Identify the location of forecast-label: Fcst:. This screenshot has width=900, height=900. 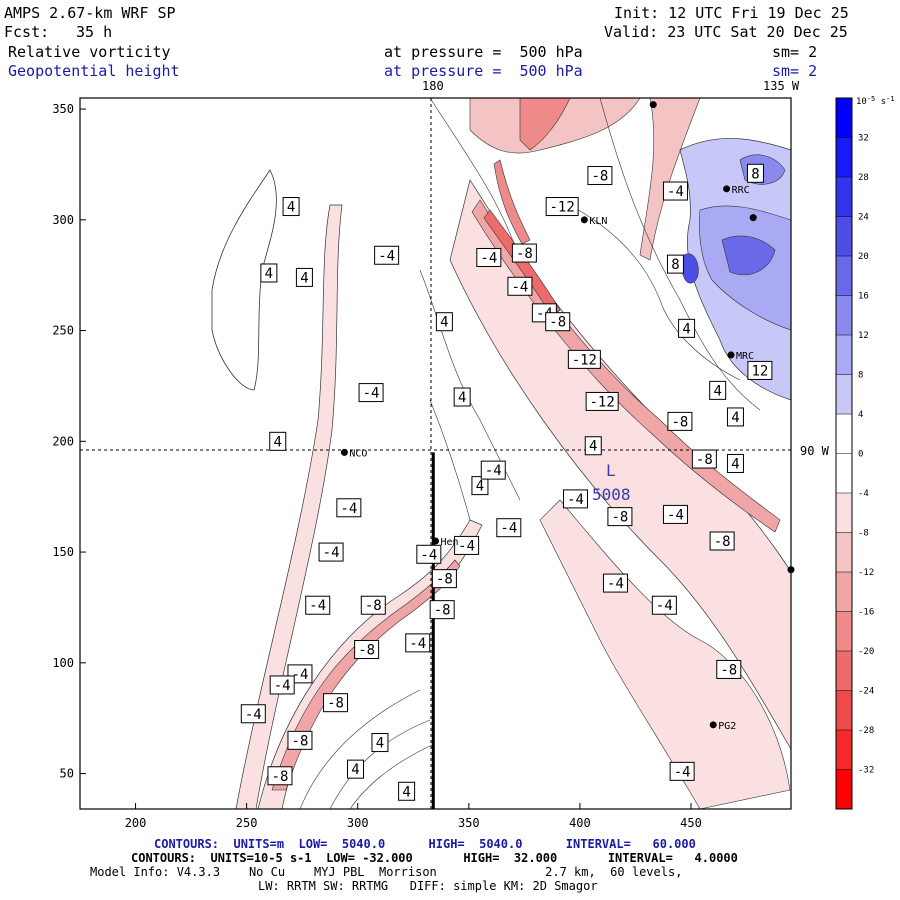
(27, 32).